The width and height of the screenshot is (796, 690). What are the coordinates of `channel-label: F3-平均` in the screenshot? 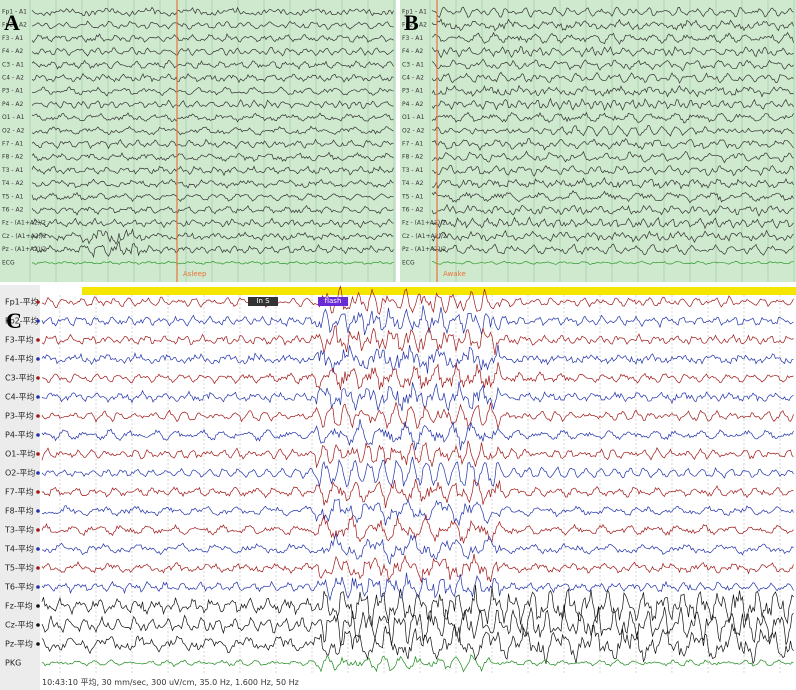 It's located at (19, 340).